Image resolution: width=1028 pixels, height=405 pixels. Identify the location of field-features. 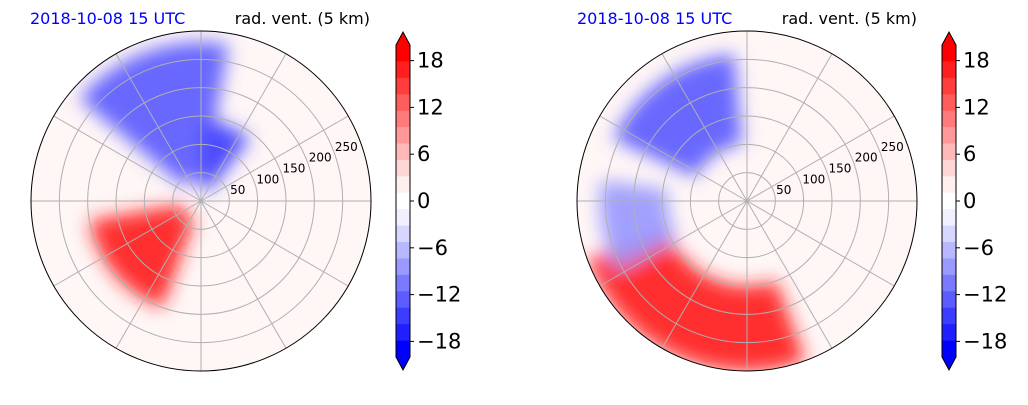
(164, 175).